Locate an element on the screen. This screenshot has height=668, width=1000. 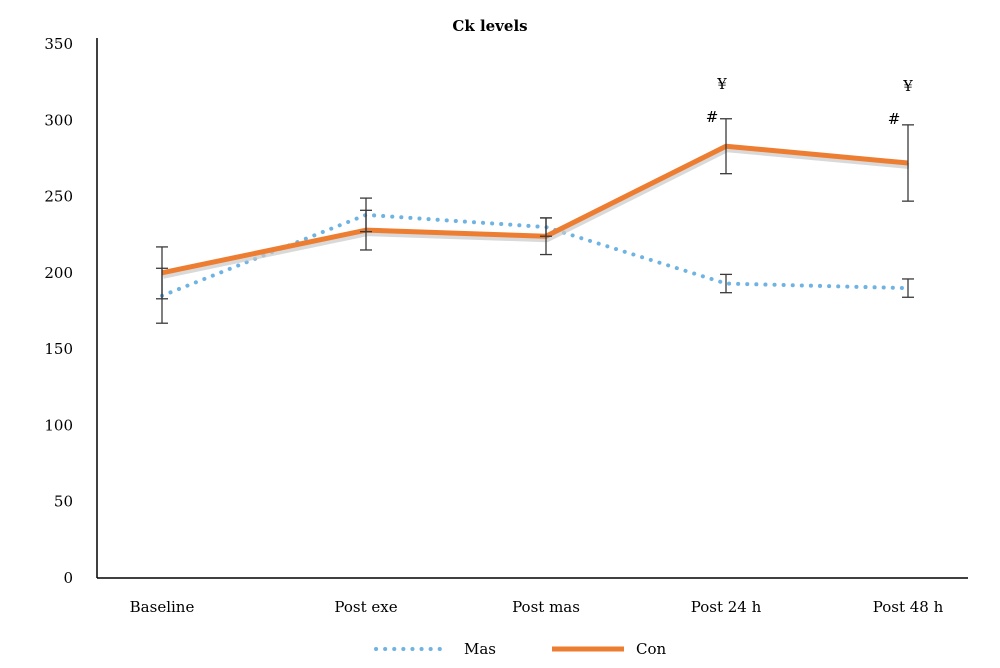
legend-item-mas: Mas is located at coordinates (435, 649).